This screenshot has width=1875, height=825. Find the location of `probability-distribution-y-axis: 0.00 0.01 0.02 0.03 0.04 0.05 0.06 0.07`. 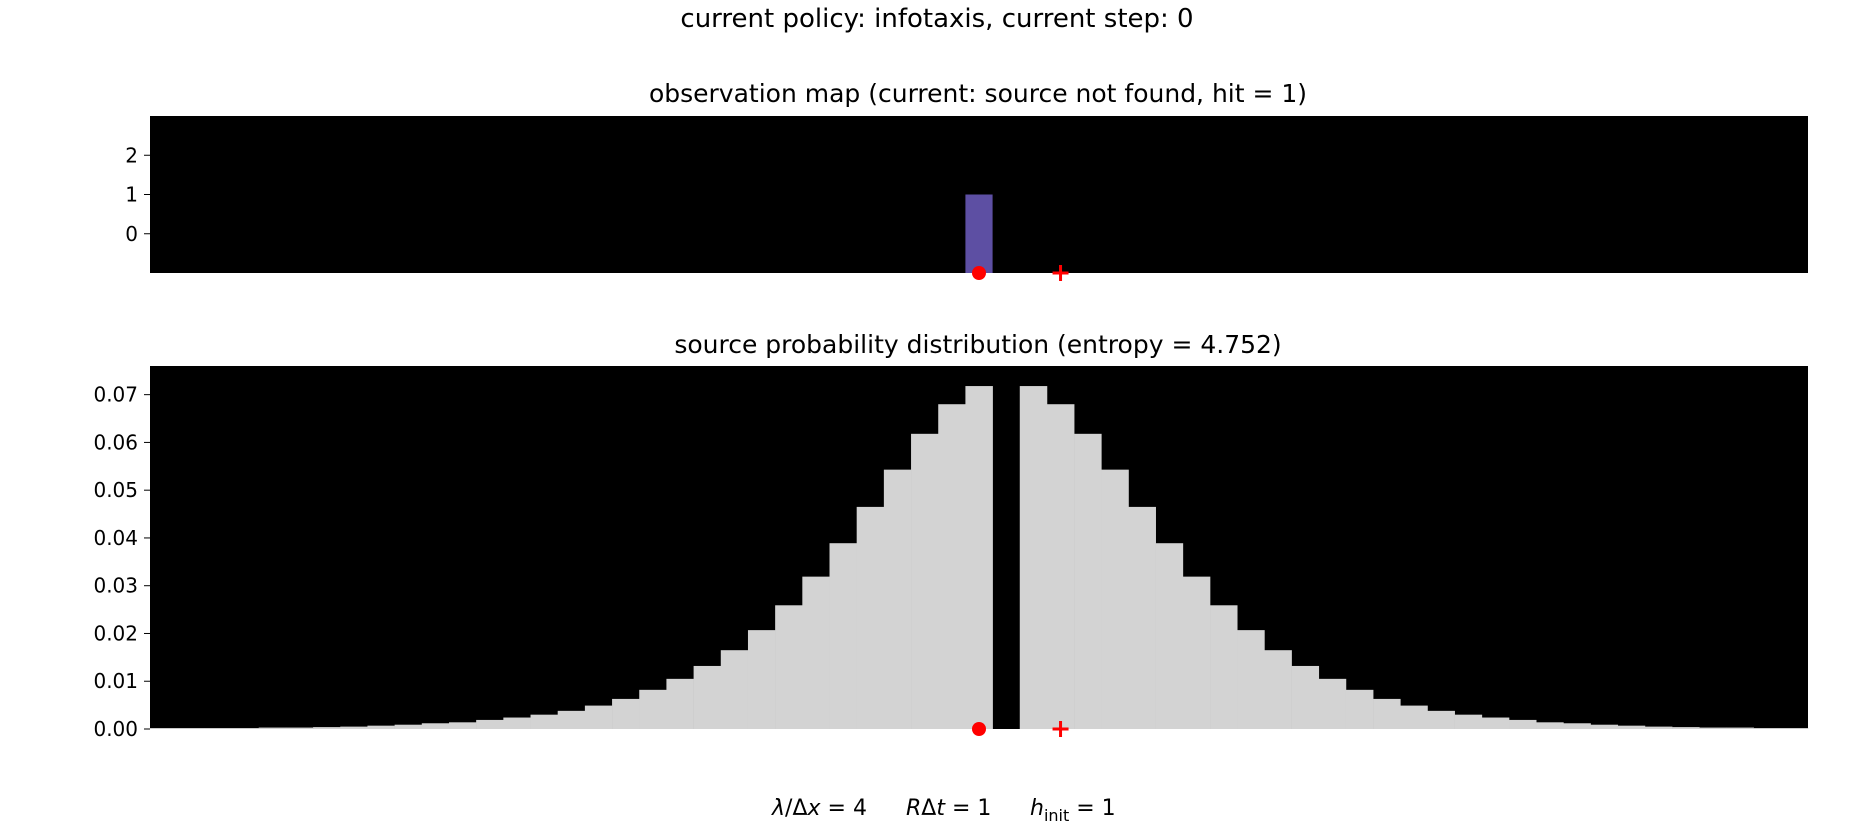

probability-distribution-y-axis: 0.00 0.01 0.02 0.03 0.04 0.05 0.06 0.07 is located at coordinates (121, 562).